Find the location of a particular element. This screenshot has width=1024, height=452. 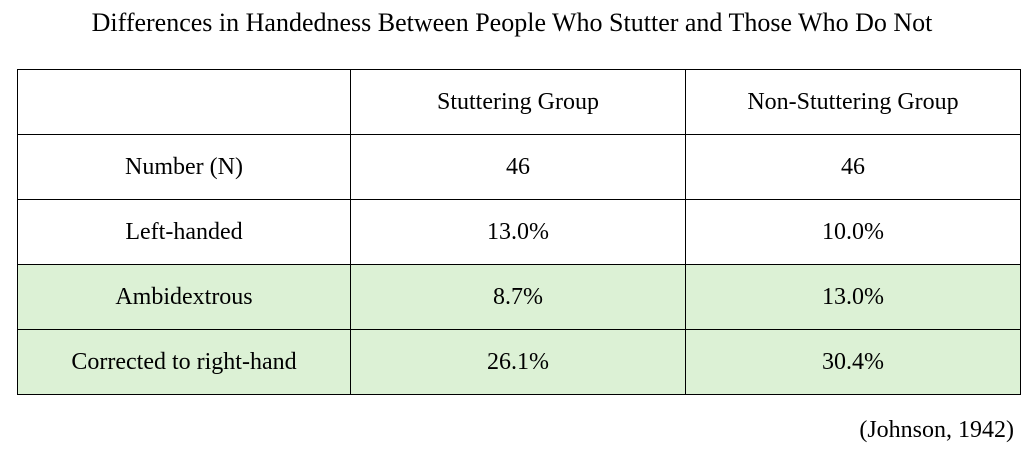

table-row-highlighted: Ambidextrous 8.7% 13.0% is located at coordinates (519, 297).